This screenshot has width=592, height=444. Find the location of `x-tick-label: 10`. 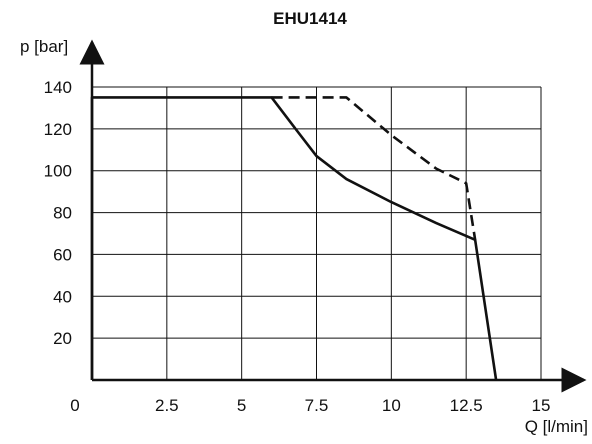

x-tick-label: 10 is located at coordinates (391, 405).